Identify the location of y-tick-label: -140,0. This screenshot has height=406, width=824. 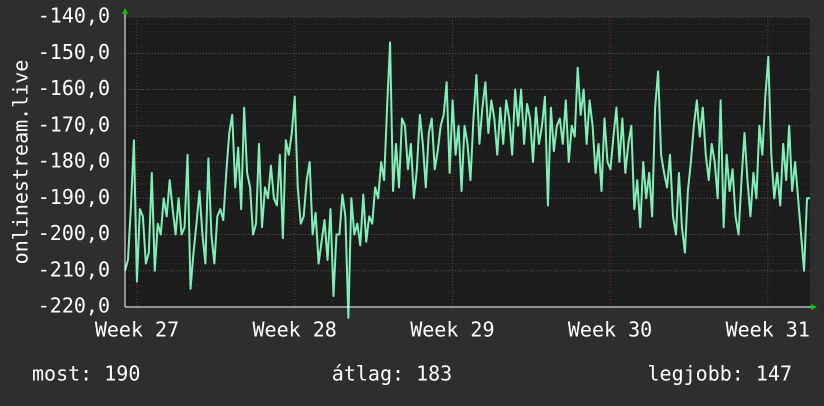
(74, 16).